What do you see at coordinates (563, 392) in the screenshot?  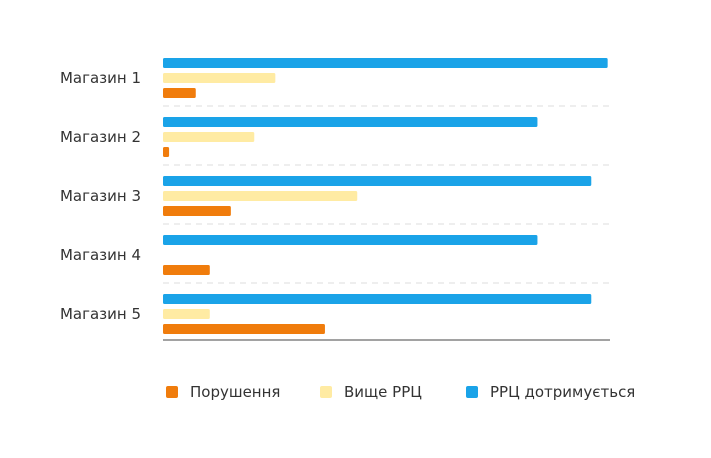 I see `legend-label: РРЦ дотримується` at bounding box center [563, 392].